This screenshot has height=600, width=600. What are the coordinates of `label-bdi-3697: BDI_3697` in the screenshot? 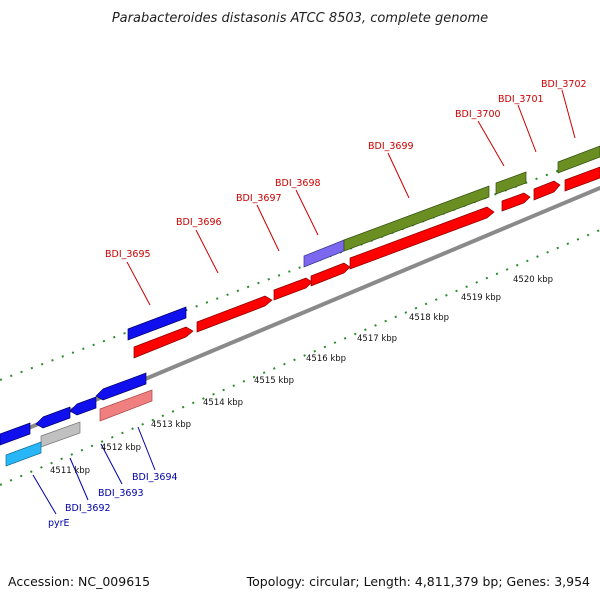 It's located at (259, 198).